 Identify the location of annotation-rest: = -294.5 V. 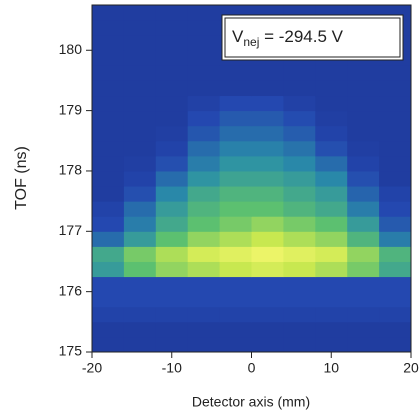
(301, 36).